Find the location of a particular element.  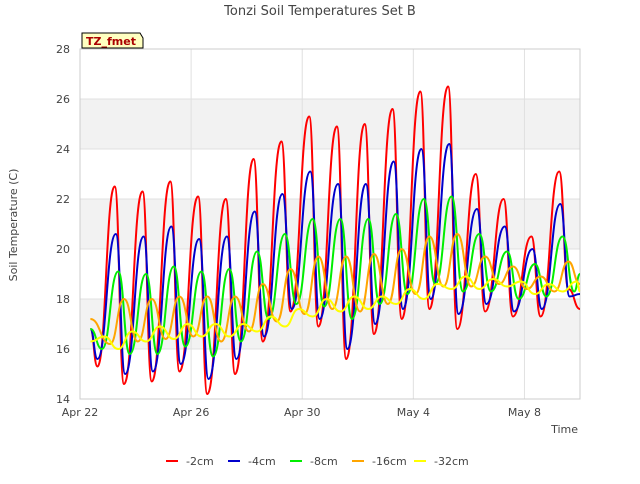

legend-label: -32cm is located at coordinates (451, 461).